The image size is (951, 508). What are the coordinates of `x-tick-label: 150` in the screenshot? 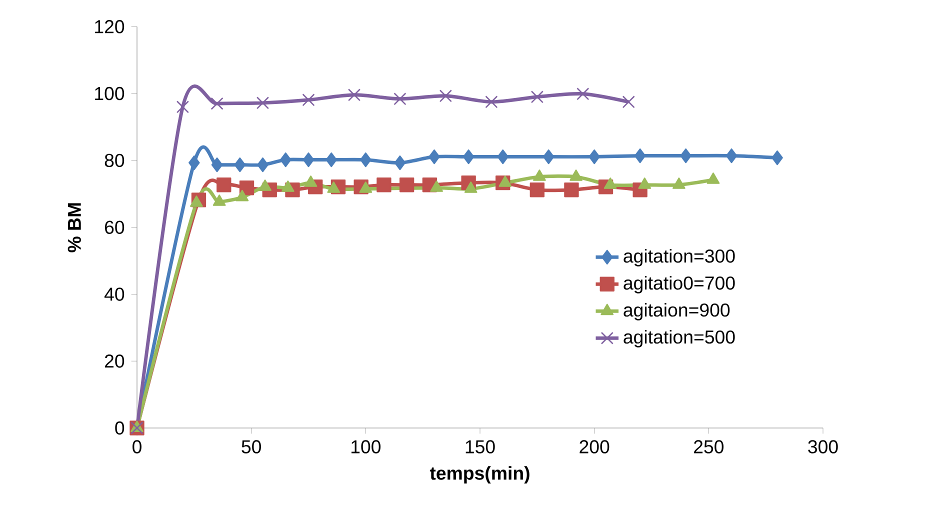 It's located at (480, 447).